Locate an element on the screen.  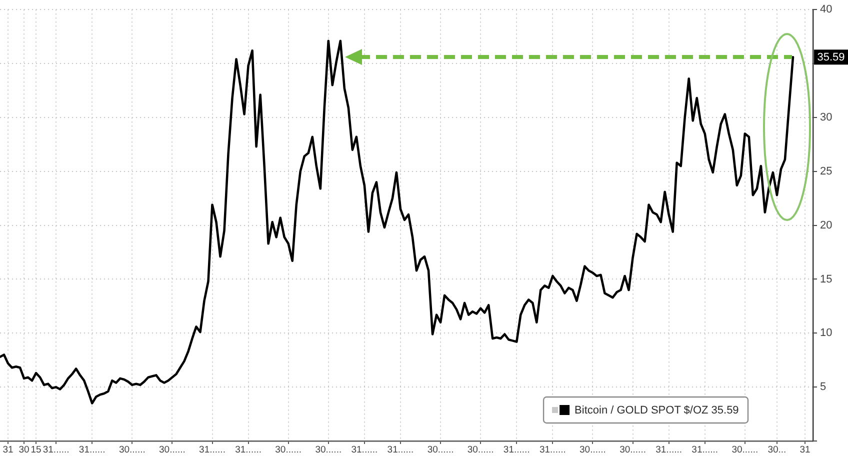
x-tick-label: 30 is located at coordinates (24, 450).